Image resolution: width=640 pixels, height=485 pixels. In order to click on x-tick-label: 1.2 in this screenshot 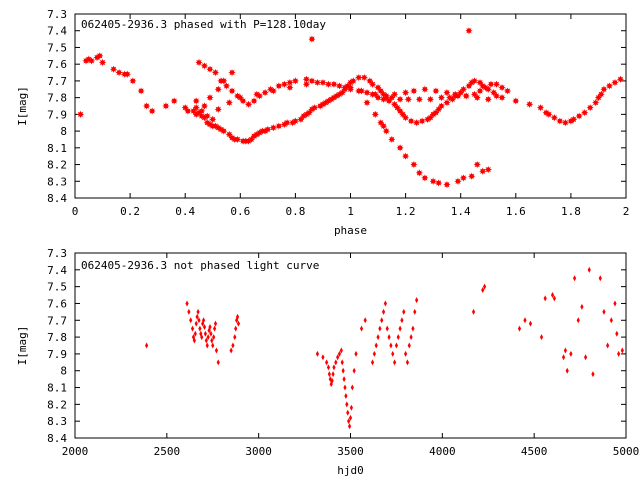, I will do `click(406, 211)`.